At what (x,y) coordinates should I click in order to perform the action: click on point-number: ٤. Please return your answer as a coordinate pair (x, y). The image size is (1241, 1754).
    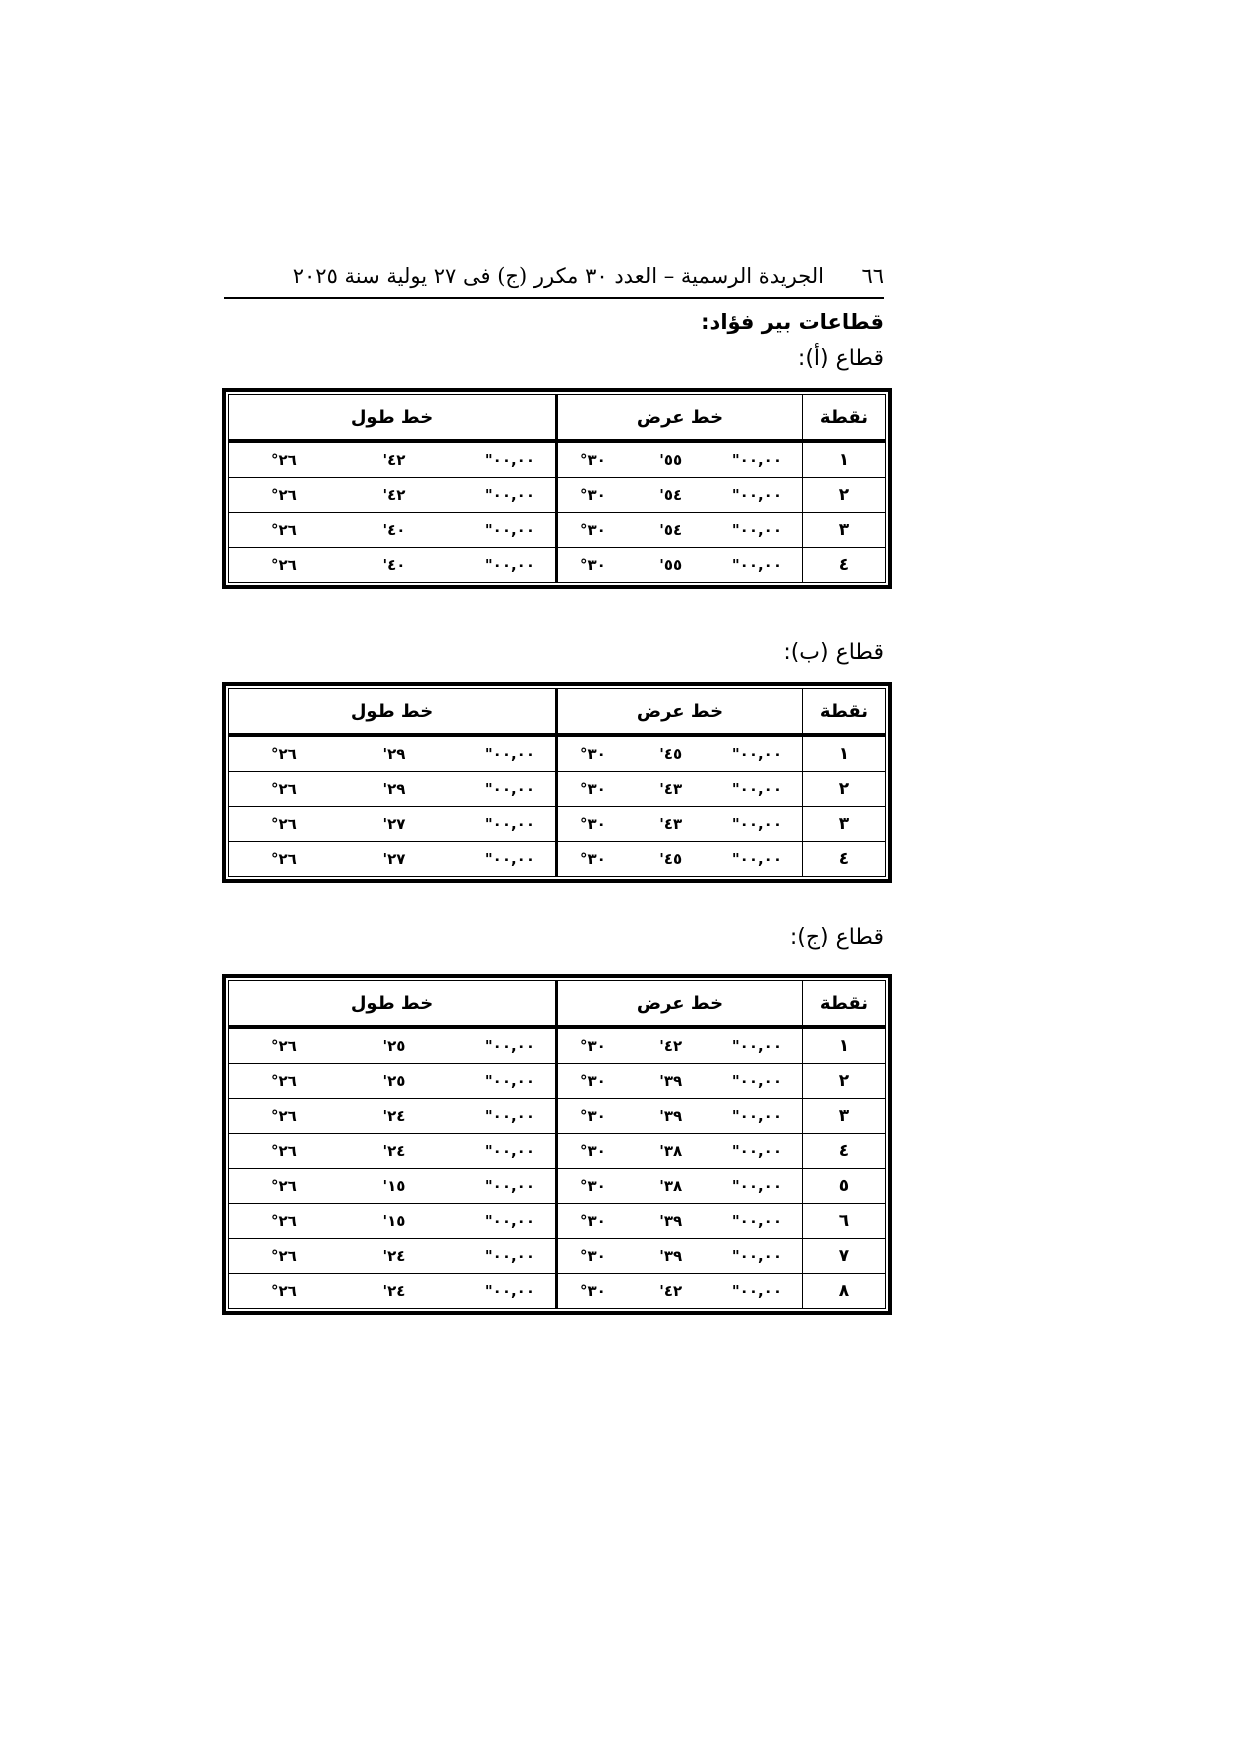
    Looking at the image, I should click on (844, 859).